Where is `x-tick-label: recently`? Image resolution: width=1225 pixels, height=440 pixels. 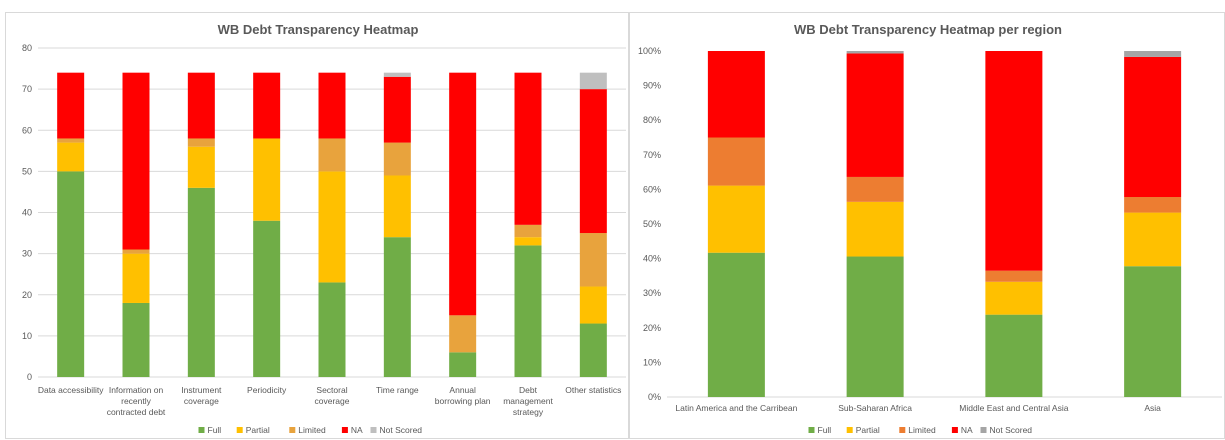
x-tick-label: recently is located at coordinates (136, 401).